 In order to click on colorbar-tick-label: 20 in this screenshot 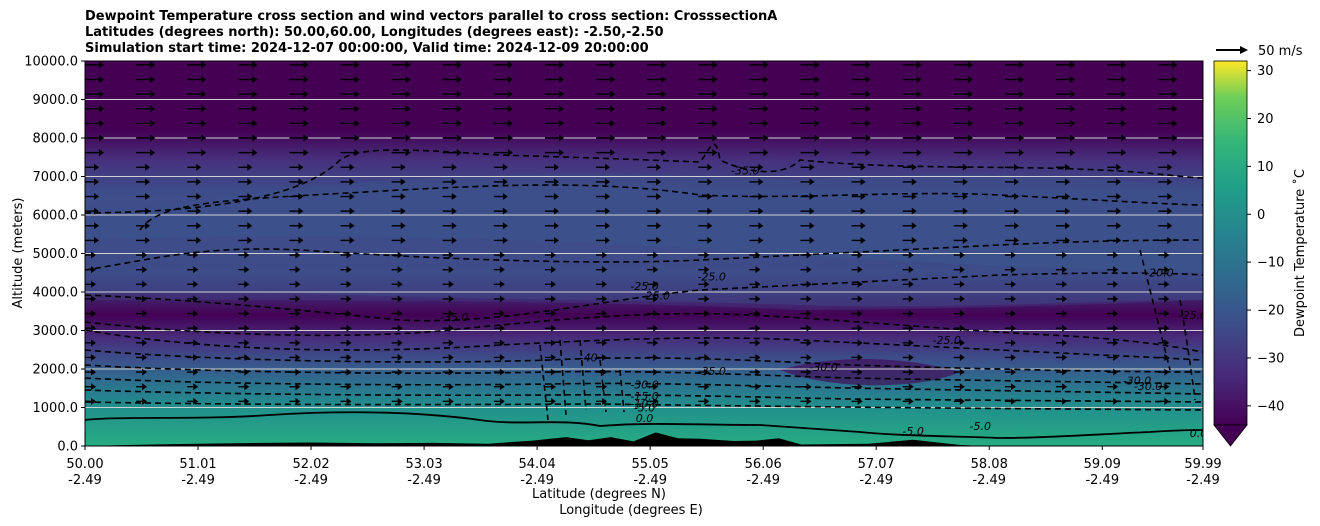, I will do `click(1265, 119)`.